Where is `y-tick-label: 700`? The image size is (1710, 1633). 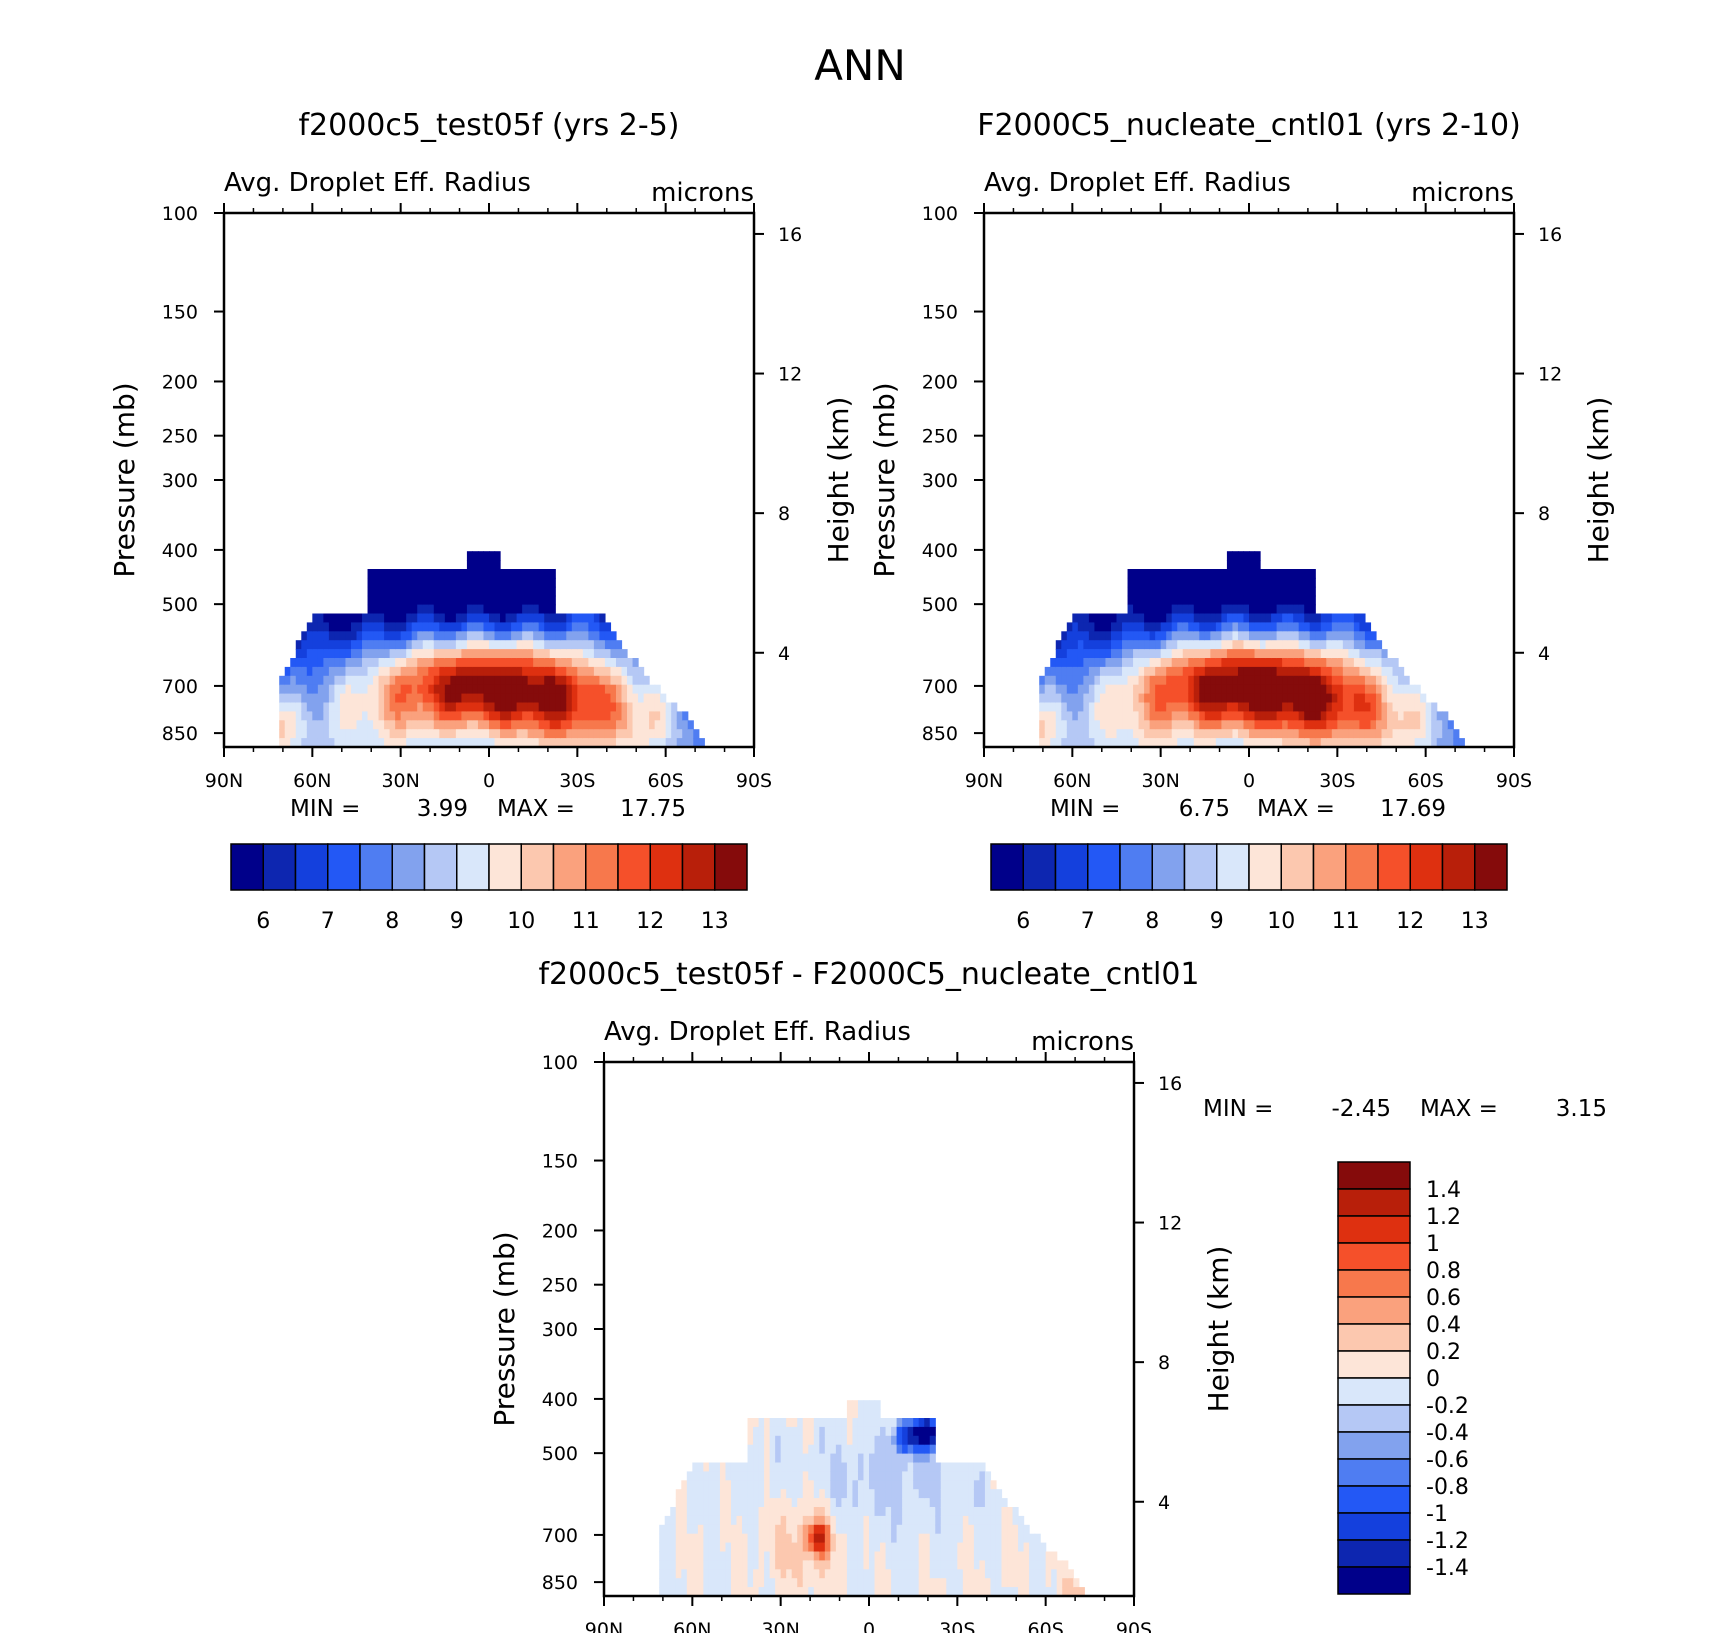 y-tick-label: 700 is located at coordinates (180, 687).